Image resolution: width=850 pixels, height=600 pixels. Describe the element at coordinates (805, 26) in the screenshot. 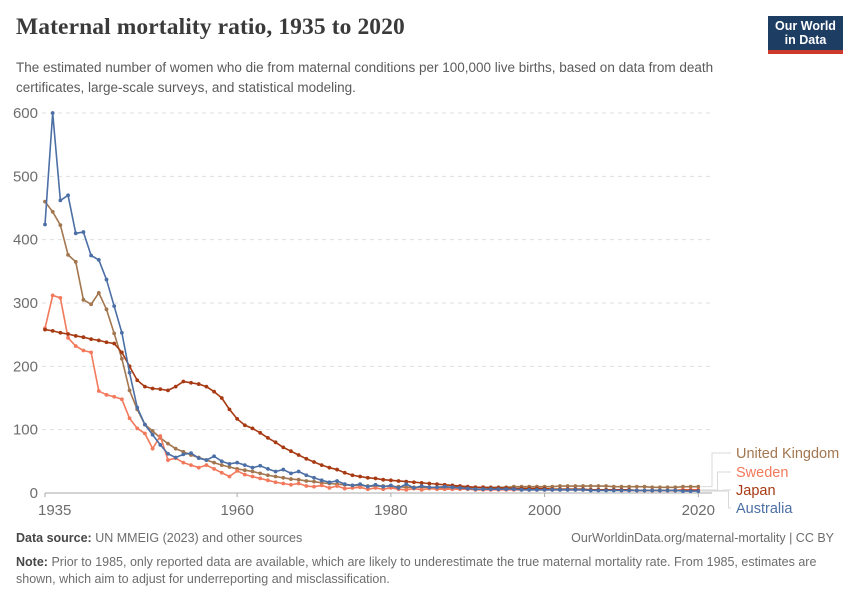

I see `owid-logo-line1: Our World` at that location.